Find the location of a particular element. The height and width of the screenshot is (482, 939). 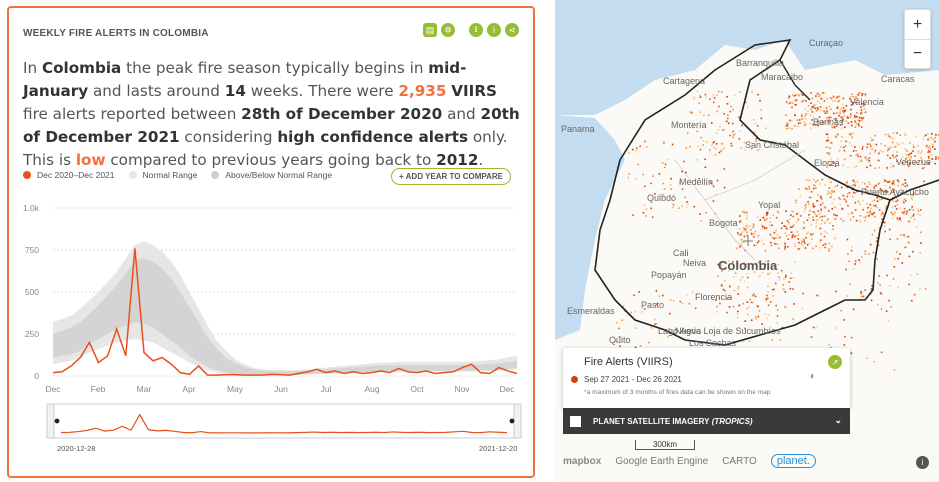

map-center-cross is located at coordinates (748, 241).